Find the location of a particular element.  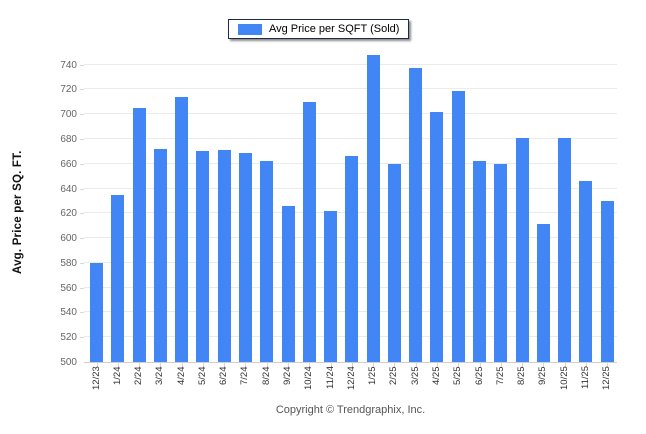

legend-label: Avg Price per SQFT (Sold) is located at coordinates (334, 29).